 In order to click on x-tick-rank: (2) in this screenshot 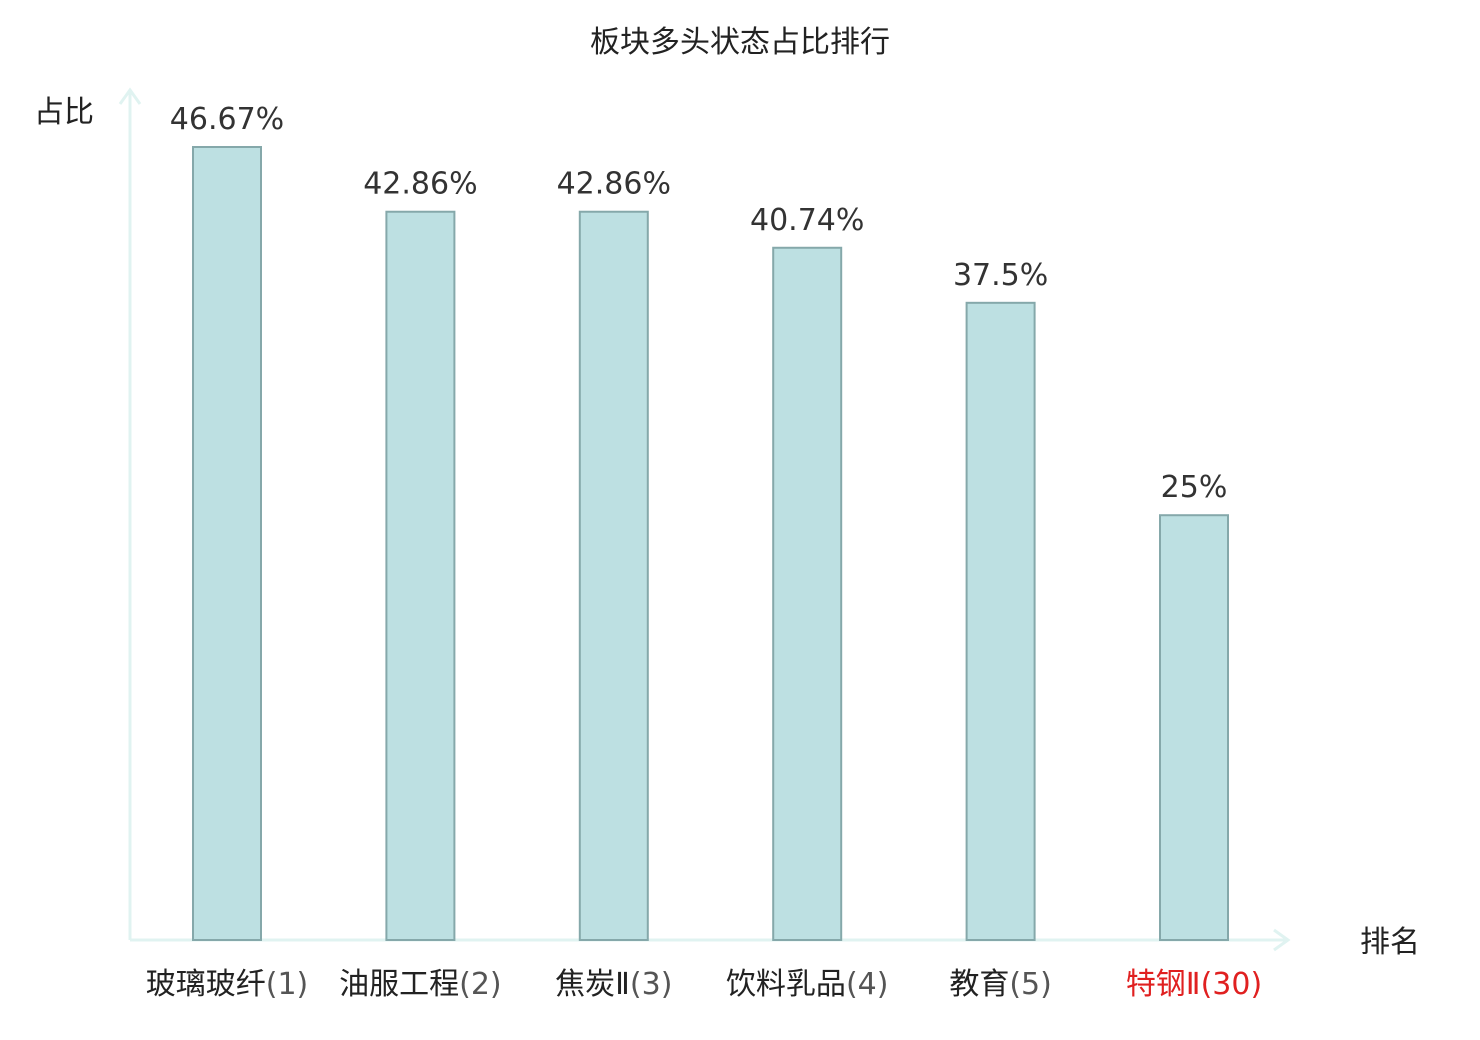, I will do `click(480, 984)`.